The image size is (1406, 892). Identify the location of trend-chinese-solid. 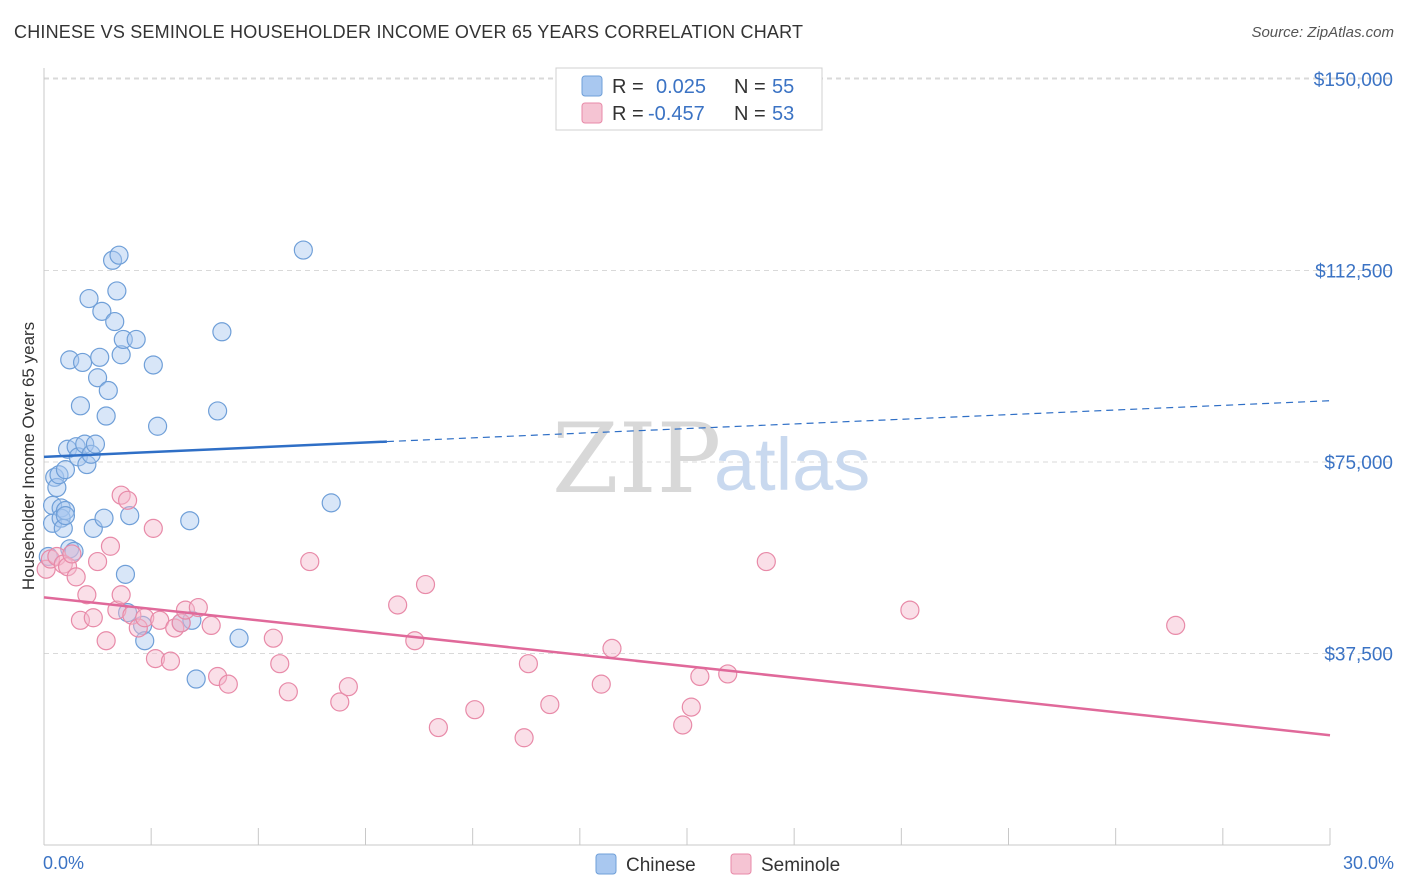
(215, 449).